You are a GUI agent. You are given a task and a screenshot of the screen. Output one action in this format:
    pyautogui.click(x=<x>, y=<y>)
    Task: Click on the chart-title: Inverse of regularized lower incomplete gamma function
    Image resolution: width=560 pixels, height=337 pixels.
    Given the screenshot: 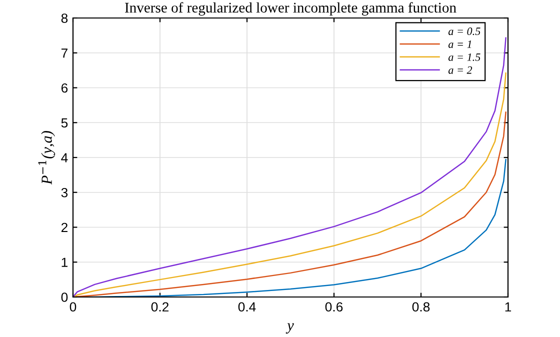 What is the action you would take?
    pyautogui.click(x=290, y=9)
    